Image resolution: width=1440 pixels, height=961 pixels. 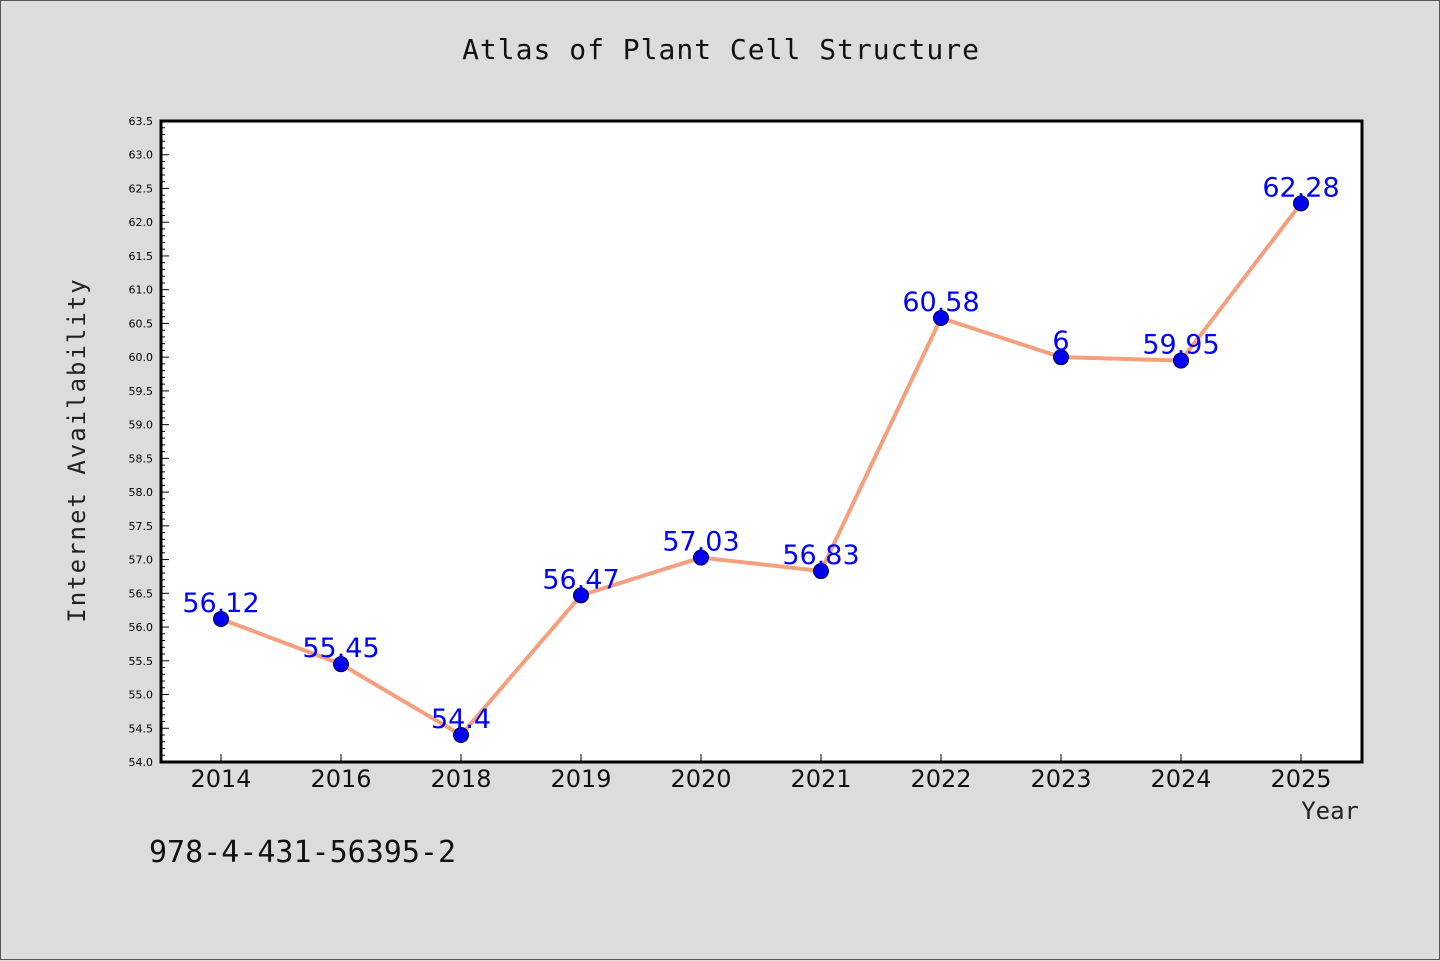 What do you see at coordinates (340, 779) in the screenshot?
I see `x-tick-label: 2016` at bounding box center [340, 779].